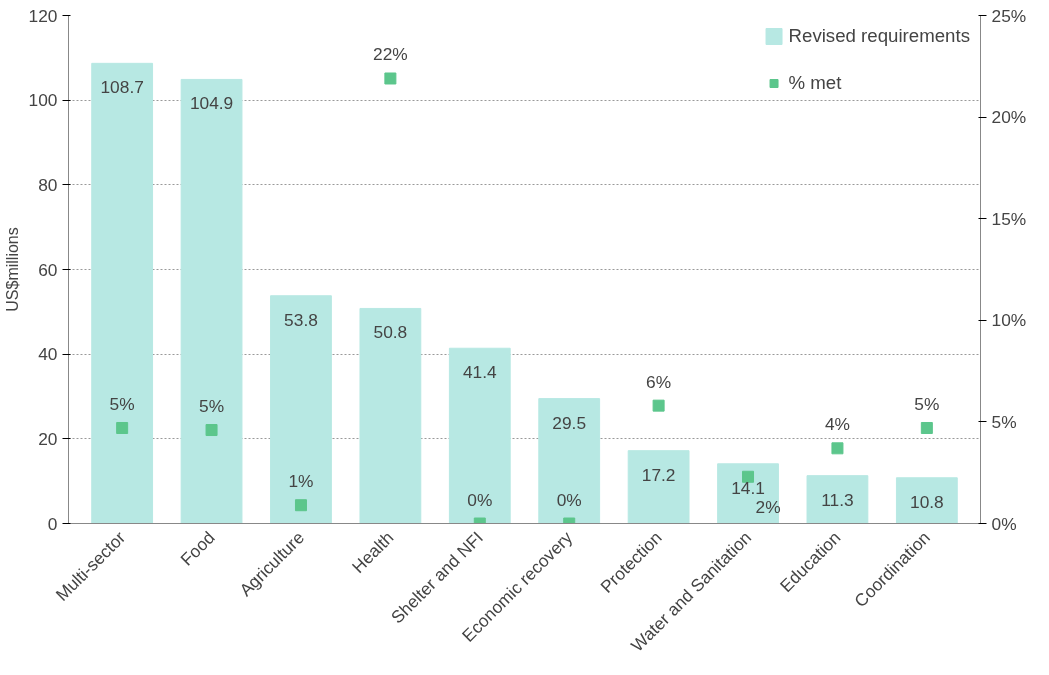 This screenshot has width=1049, height=675. I want to click on data-label: 10.8, so click(926, 501).